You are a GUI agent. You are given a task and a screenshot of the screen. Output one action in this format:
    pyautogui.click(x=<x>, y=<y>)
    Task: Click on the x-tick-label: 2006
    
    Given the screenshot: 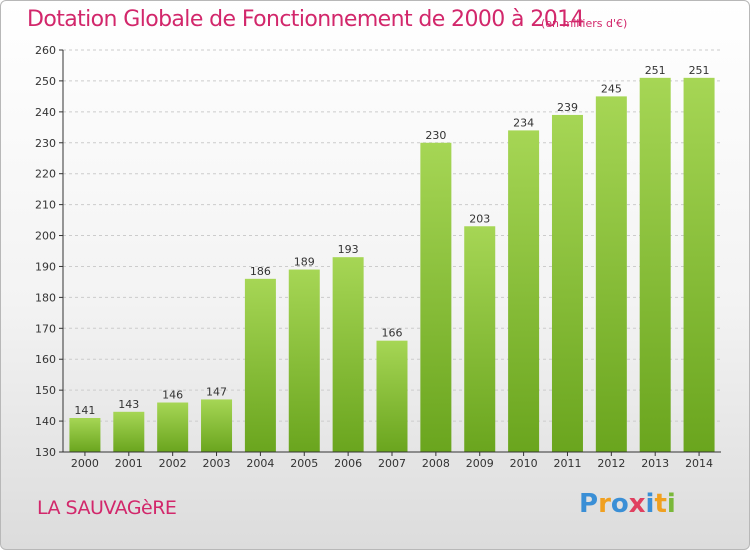 What is the action you would take?
    pyautogui.click(x=348, y=463)
    